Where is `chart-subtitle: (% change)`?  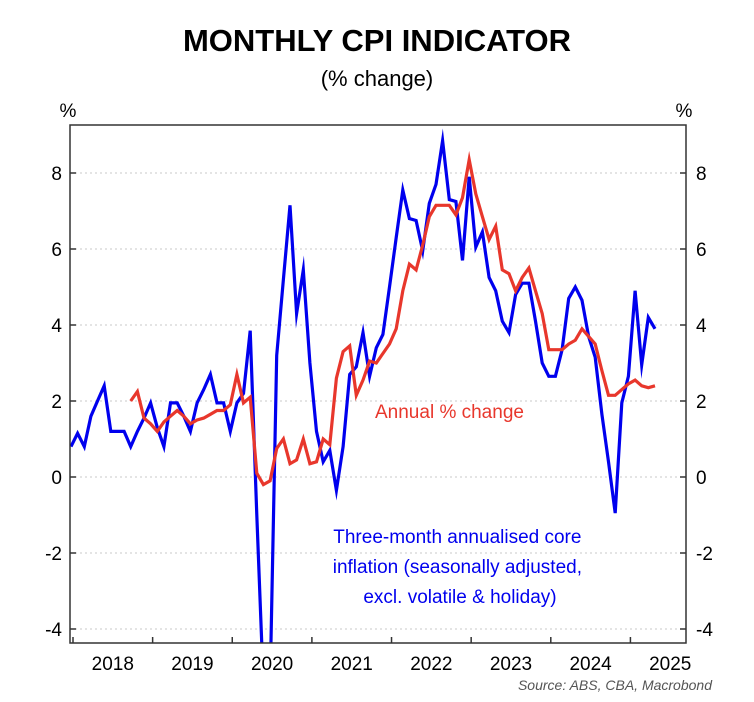 chart-subtitle: (% change) is located at coordinates (377, 78).